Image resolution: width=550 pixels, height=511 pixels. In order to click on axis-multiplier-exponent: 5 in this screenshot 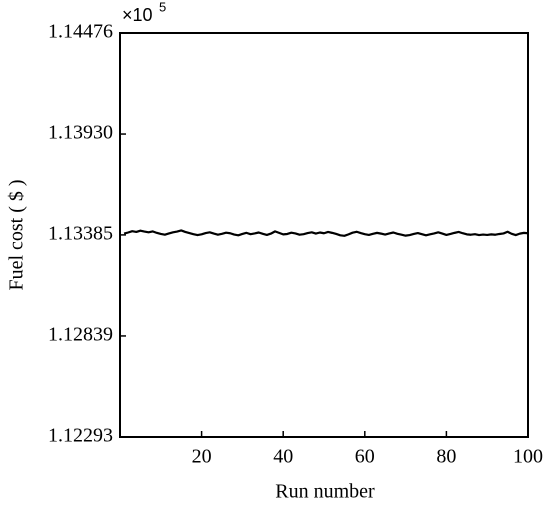, I will do `click(162, 7)`.